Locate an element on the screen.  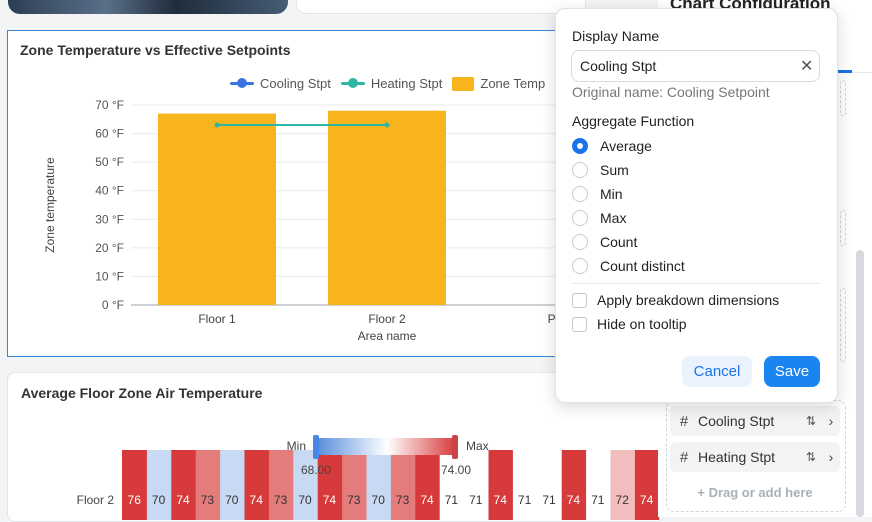
heatmap-row-label: Floor 2 is located at coordinates (96, 500).